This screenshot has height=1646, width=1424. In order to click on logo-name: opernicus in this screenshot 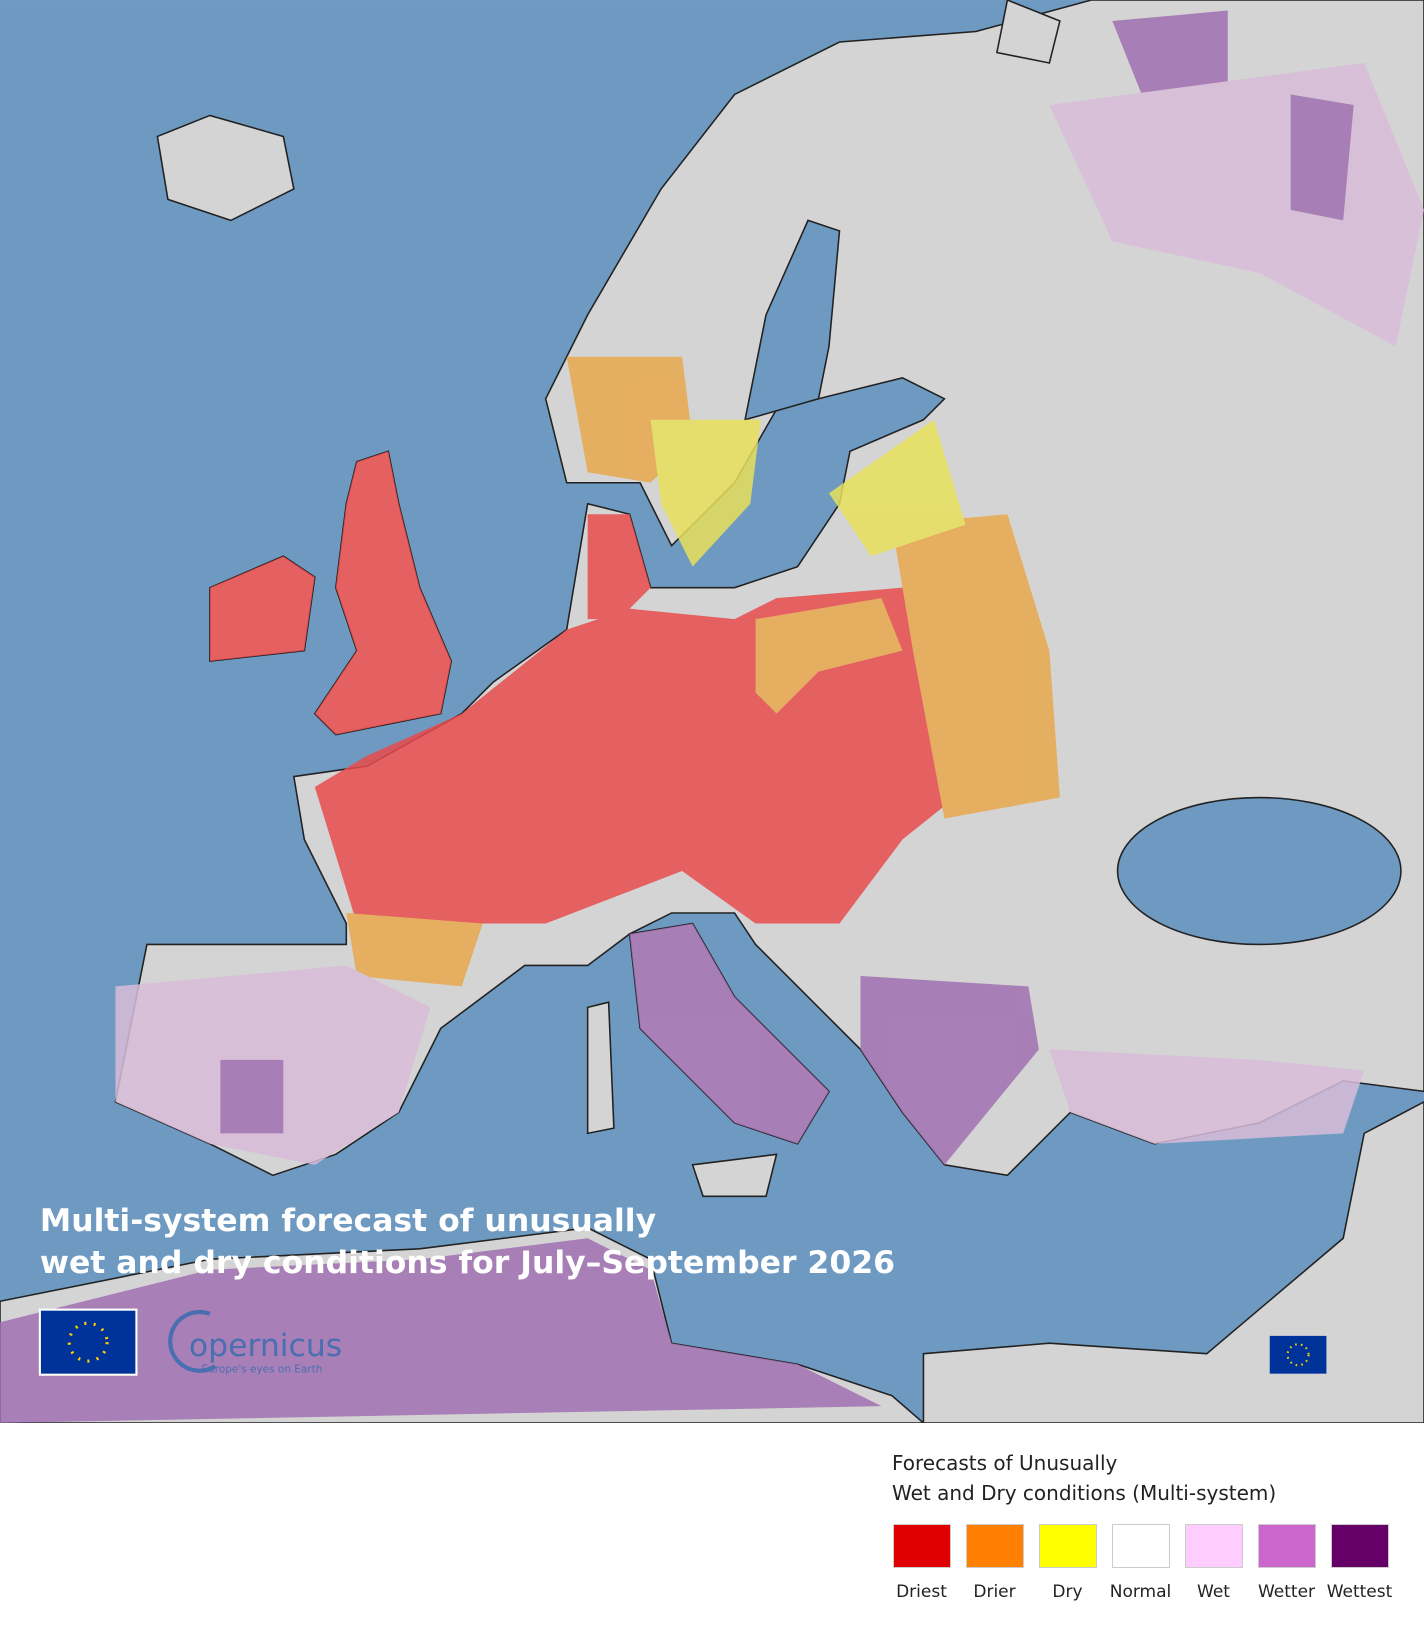, I will do `click(265, 1346)`.